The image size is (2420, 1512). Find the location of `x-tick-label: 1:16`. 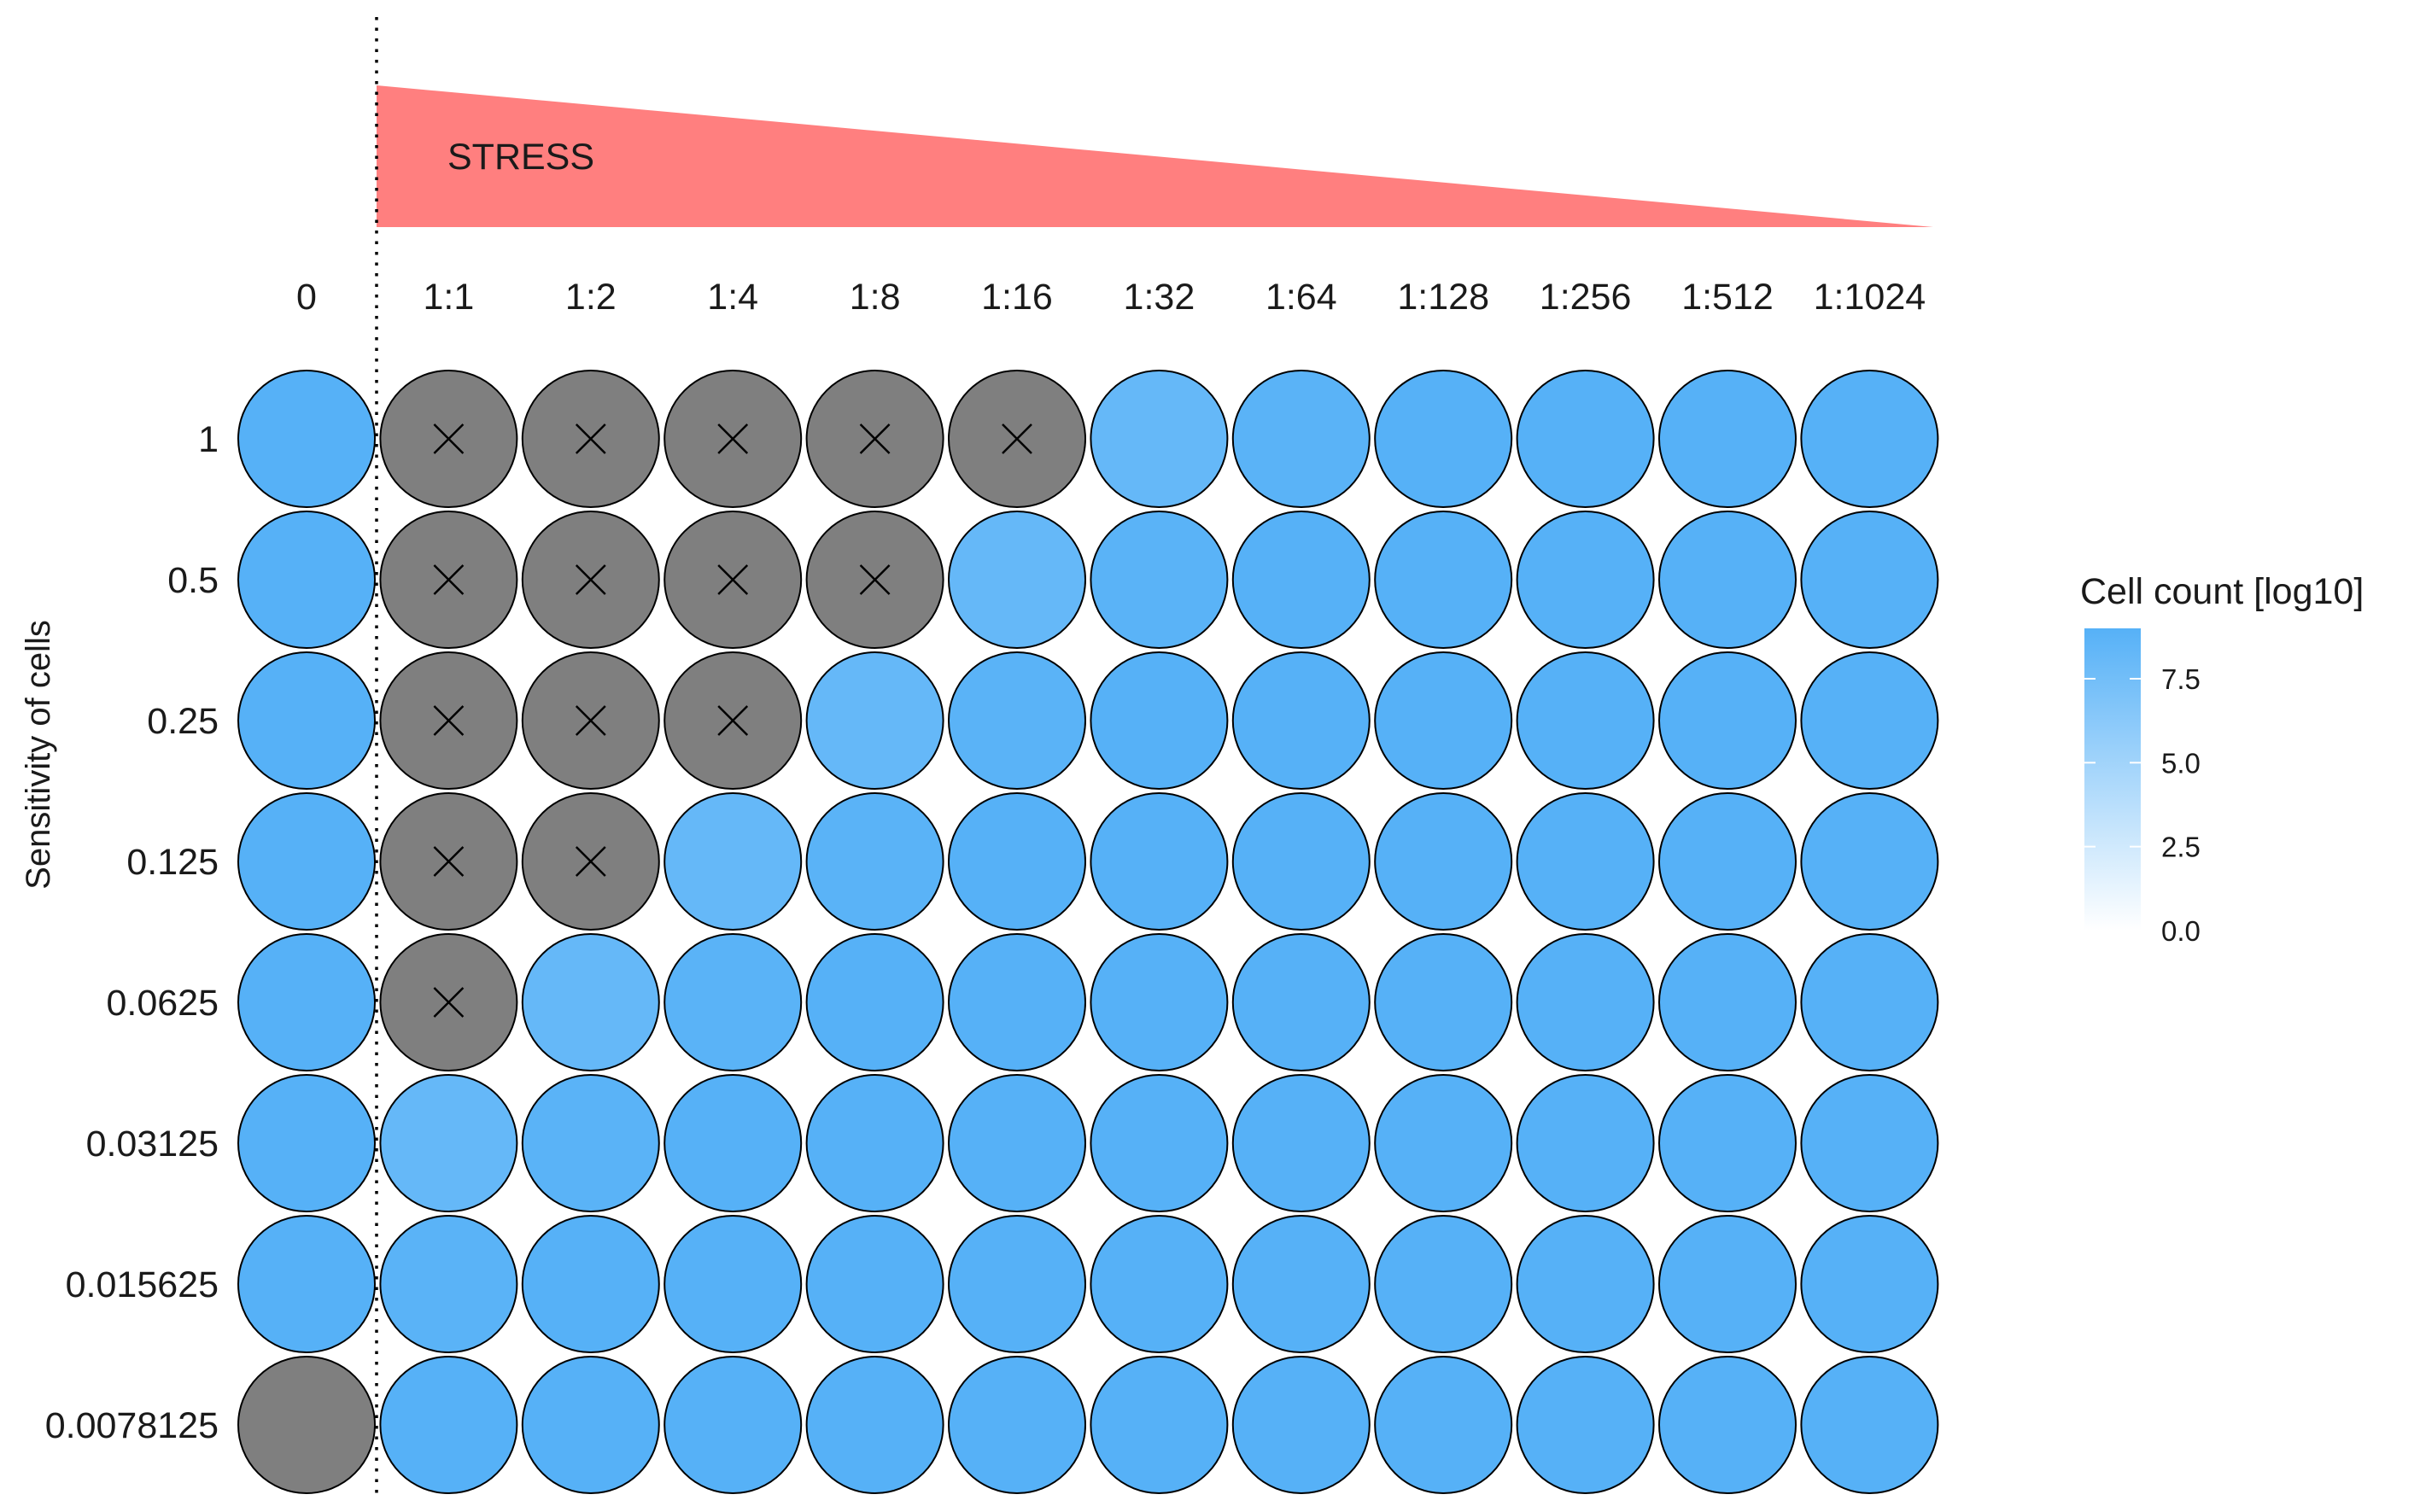

x-tick-label: 1:16 is located at coordinates (1017, 297).